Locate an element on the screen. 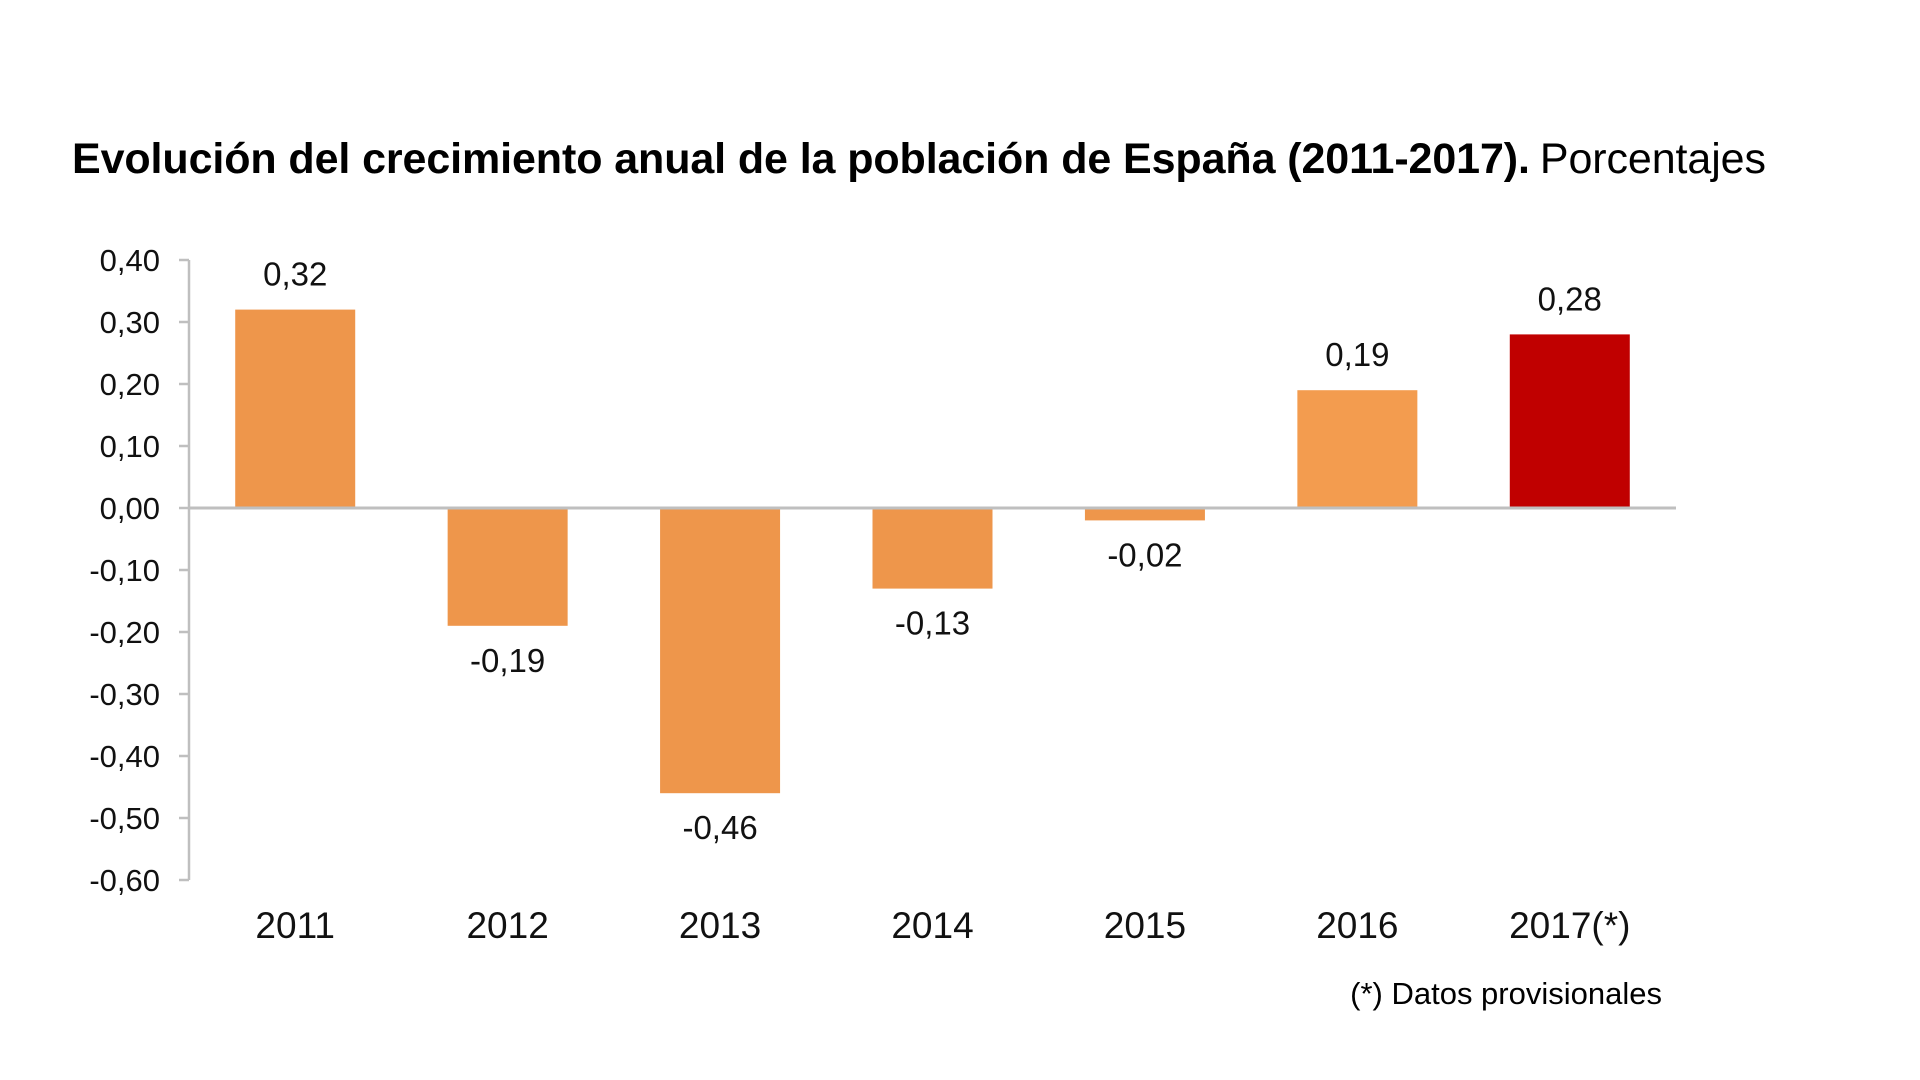 The image size is (1920, 1080). x-tick-label: 2011 is located at coordinates (295, 925).